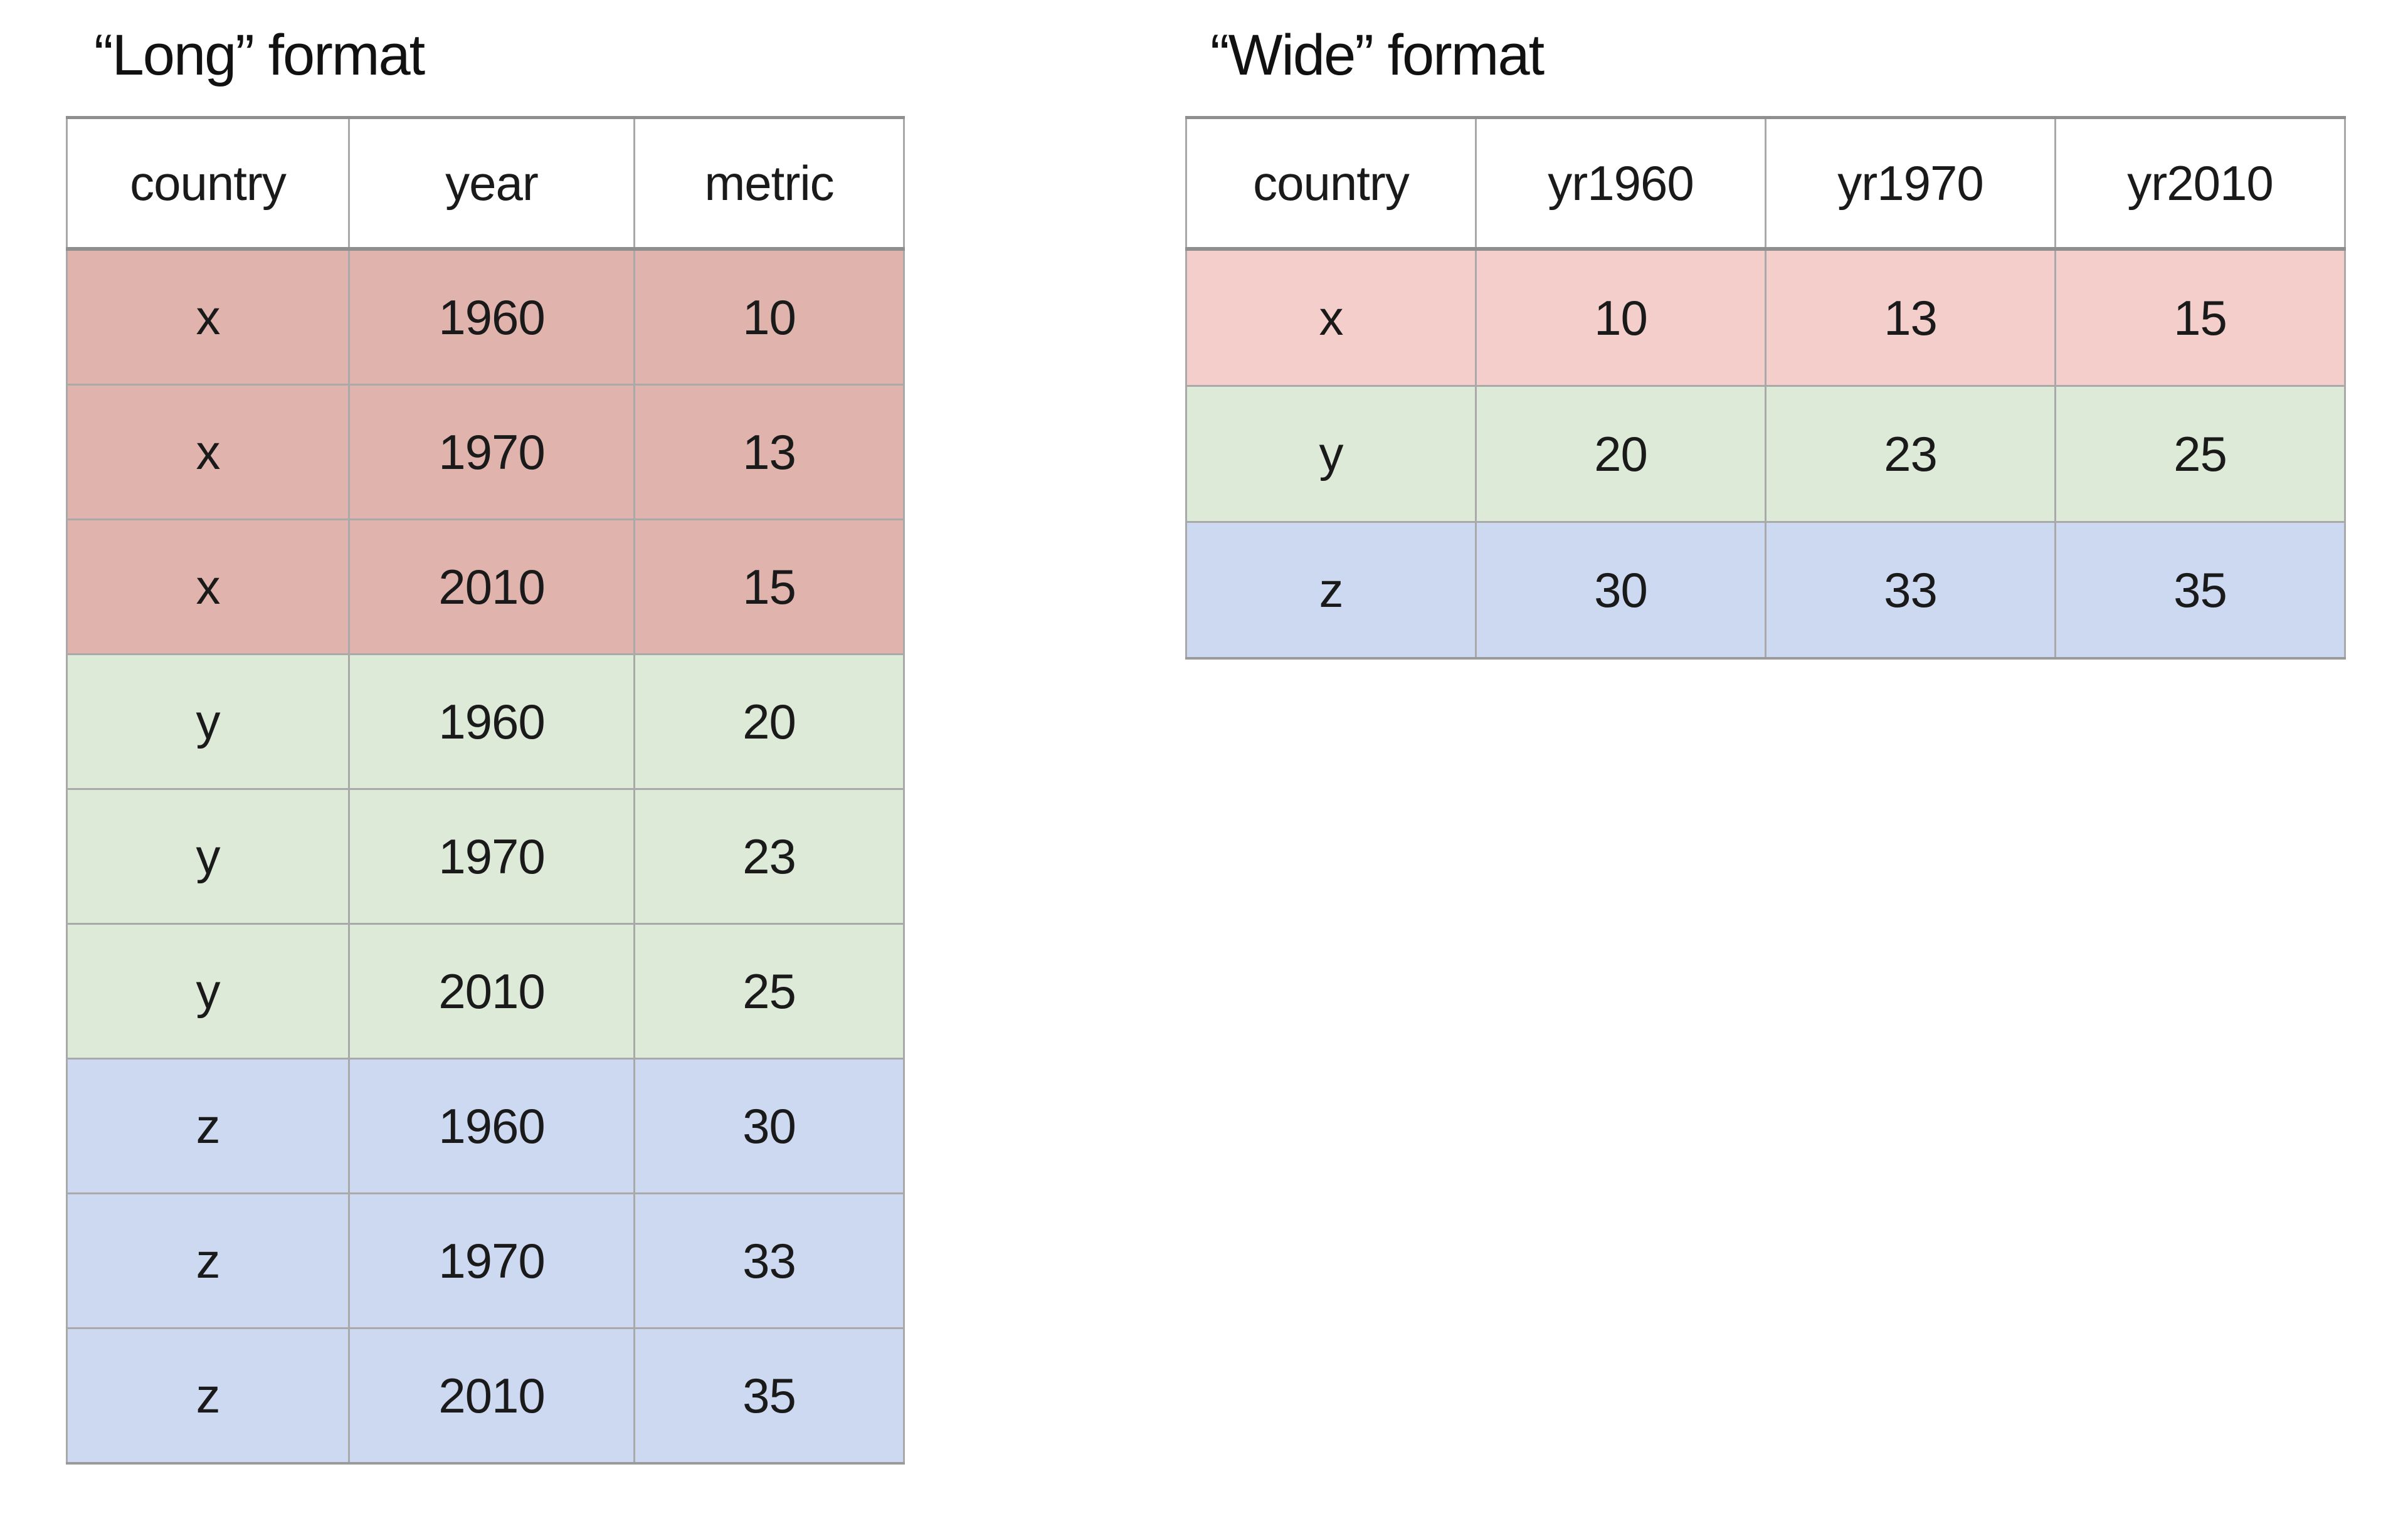 The image size is (2408, 1531). I want to click on long-table-row-x-2: x 2010 15, so click(485, 586).